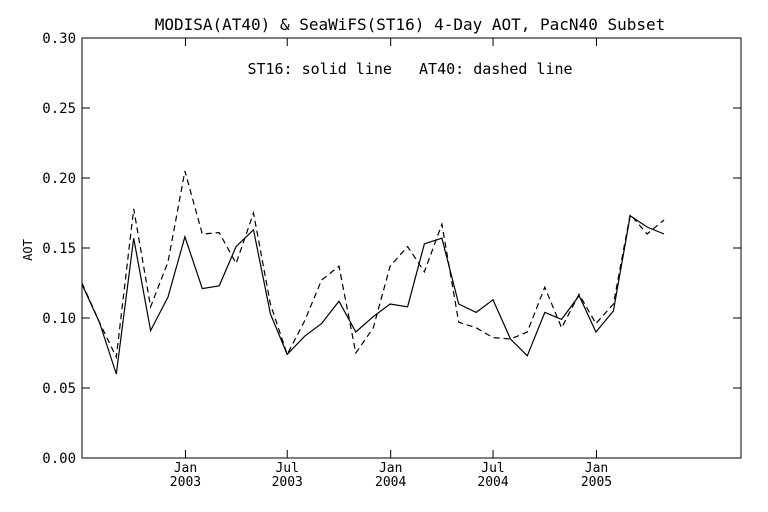  What do you see at coordinates (59, 249) in the screenshot?
I see `y-tick-label: 0.15` at bounding box center [59, 249].